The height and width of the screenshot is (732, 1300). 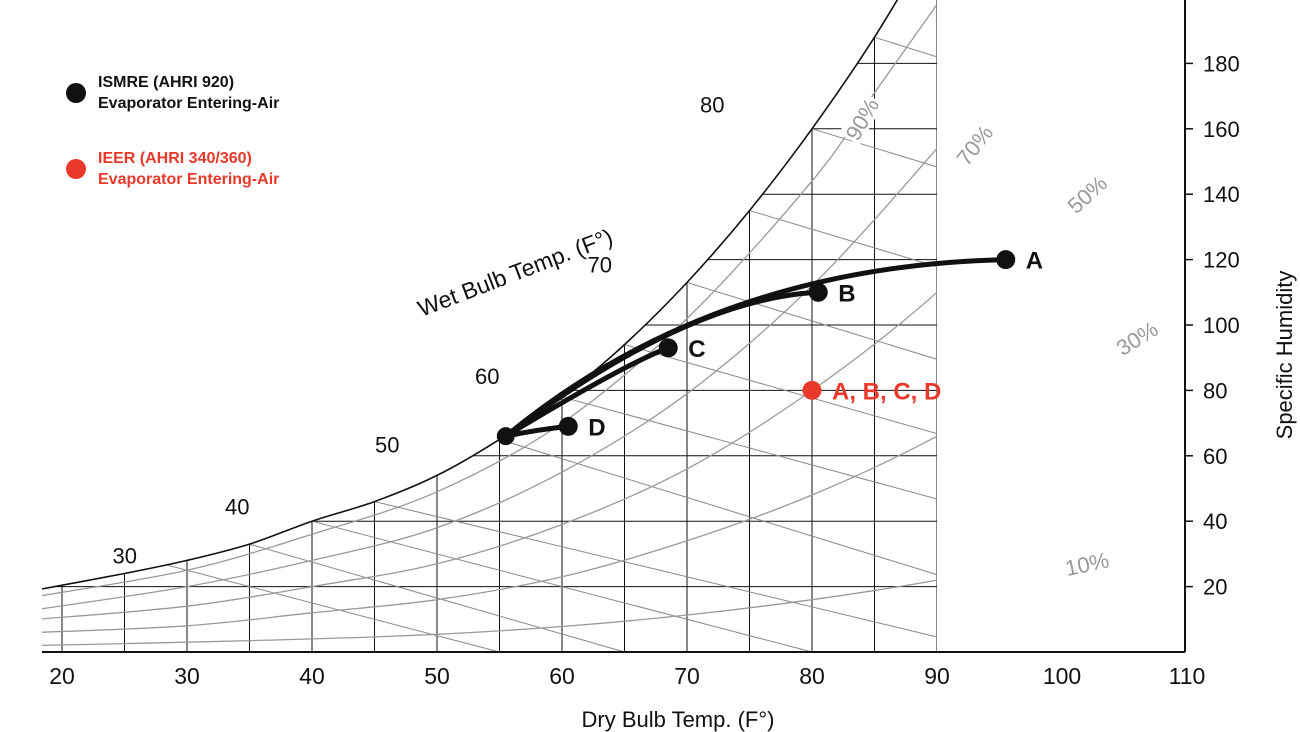 I want to click on wet-bulb-label: 50, so click(x=387, y=445).